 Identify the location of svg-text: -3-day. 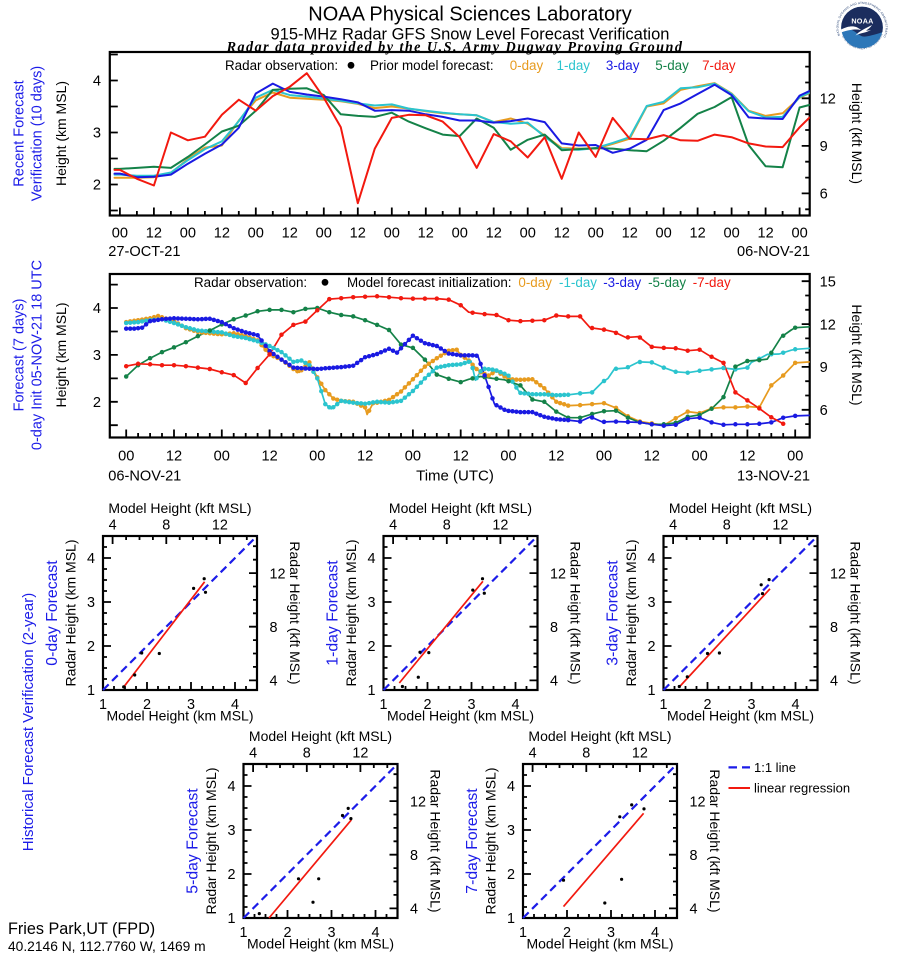
(622, 282).